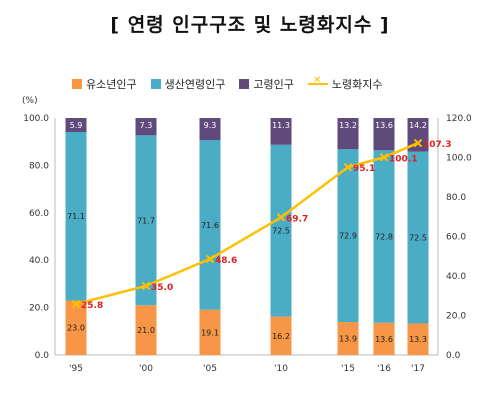 This screenshot has width=500, height=400. Describe the element at coordinates (403, 159) in the screenshot. I see `aging-index-label-5: 100.1` at that location.